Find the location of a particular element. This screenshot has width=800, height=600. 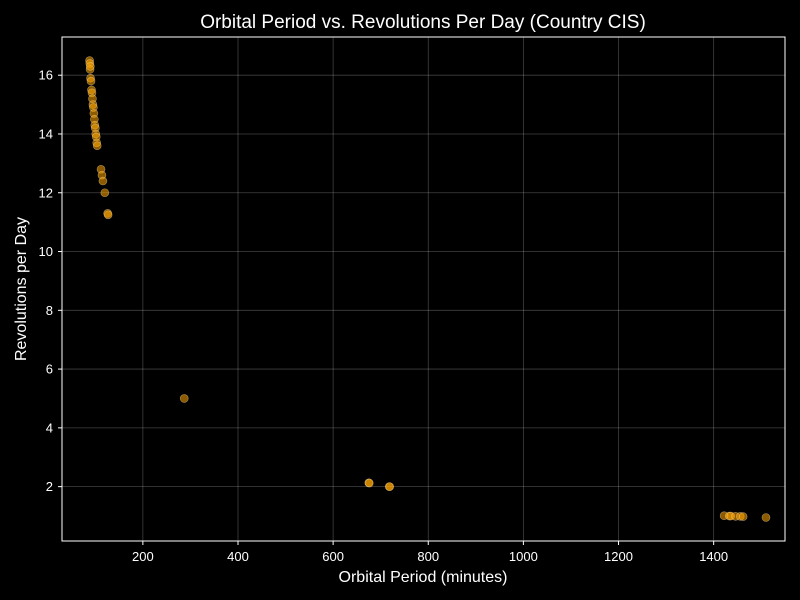

y-tick-label: 12 is located at coordinates (46, 192).